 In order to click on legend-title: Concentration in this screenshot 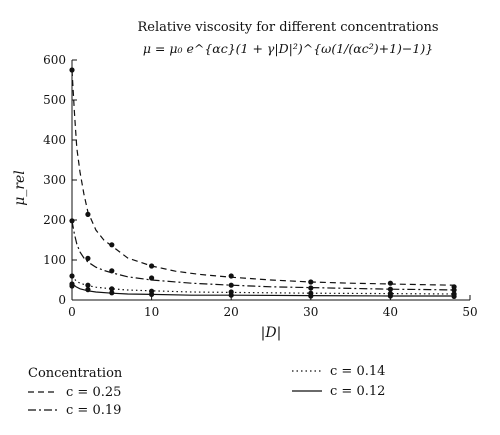, I will do `click(75, 373)`.